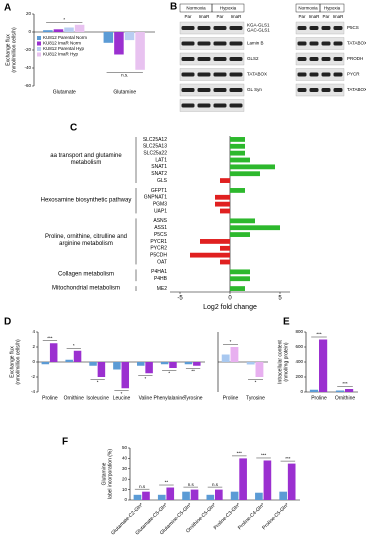 This screenshot has width=366, height=550. I want to click on blot-label: PYCR, so click(353, 74).